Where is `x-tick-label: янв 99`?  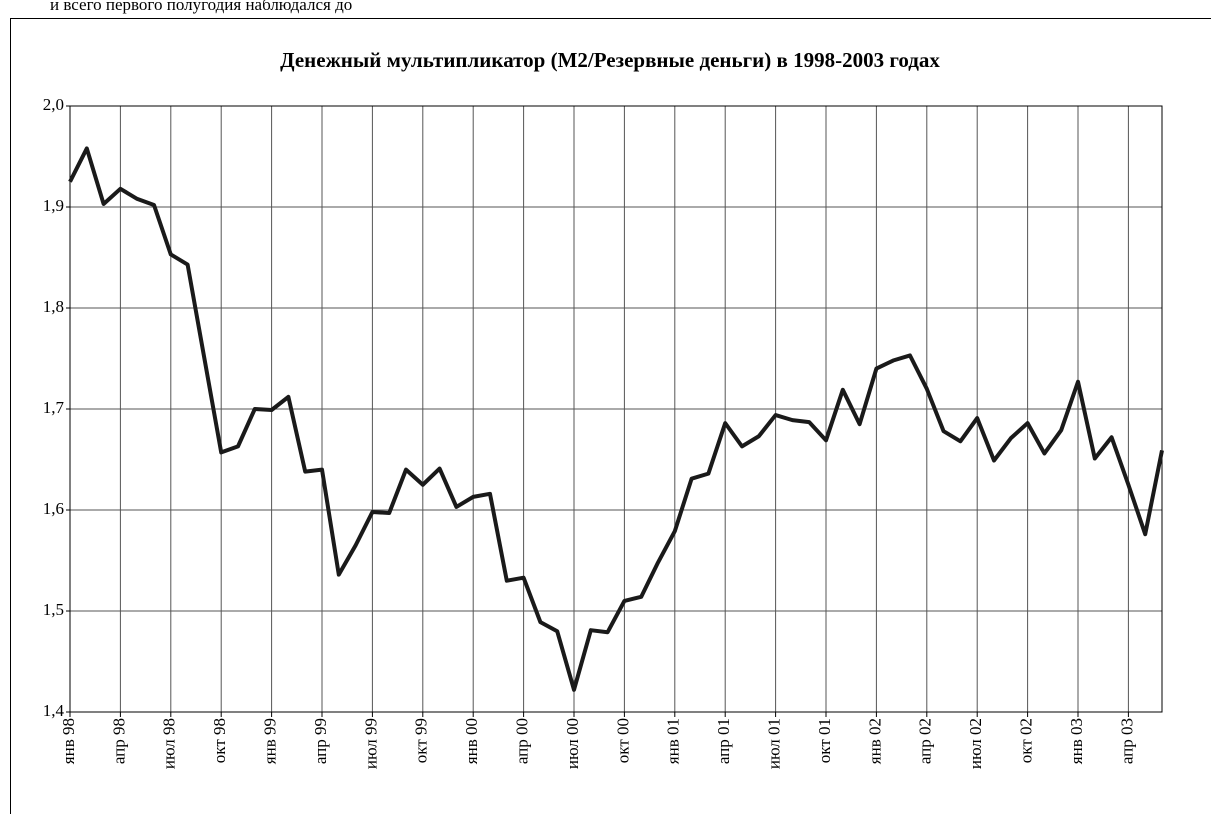
x-tick-label: янв 99 is located at coordinates (270, 741).